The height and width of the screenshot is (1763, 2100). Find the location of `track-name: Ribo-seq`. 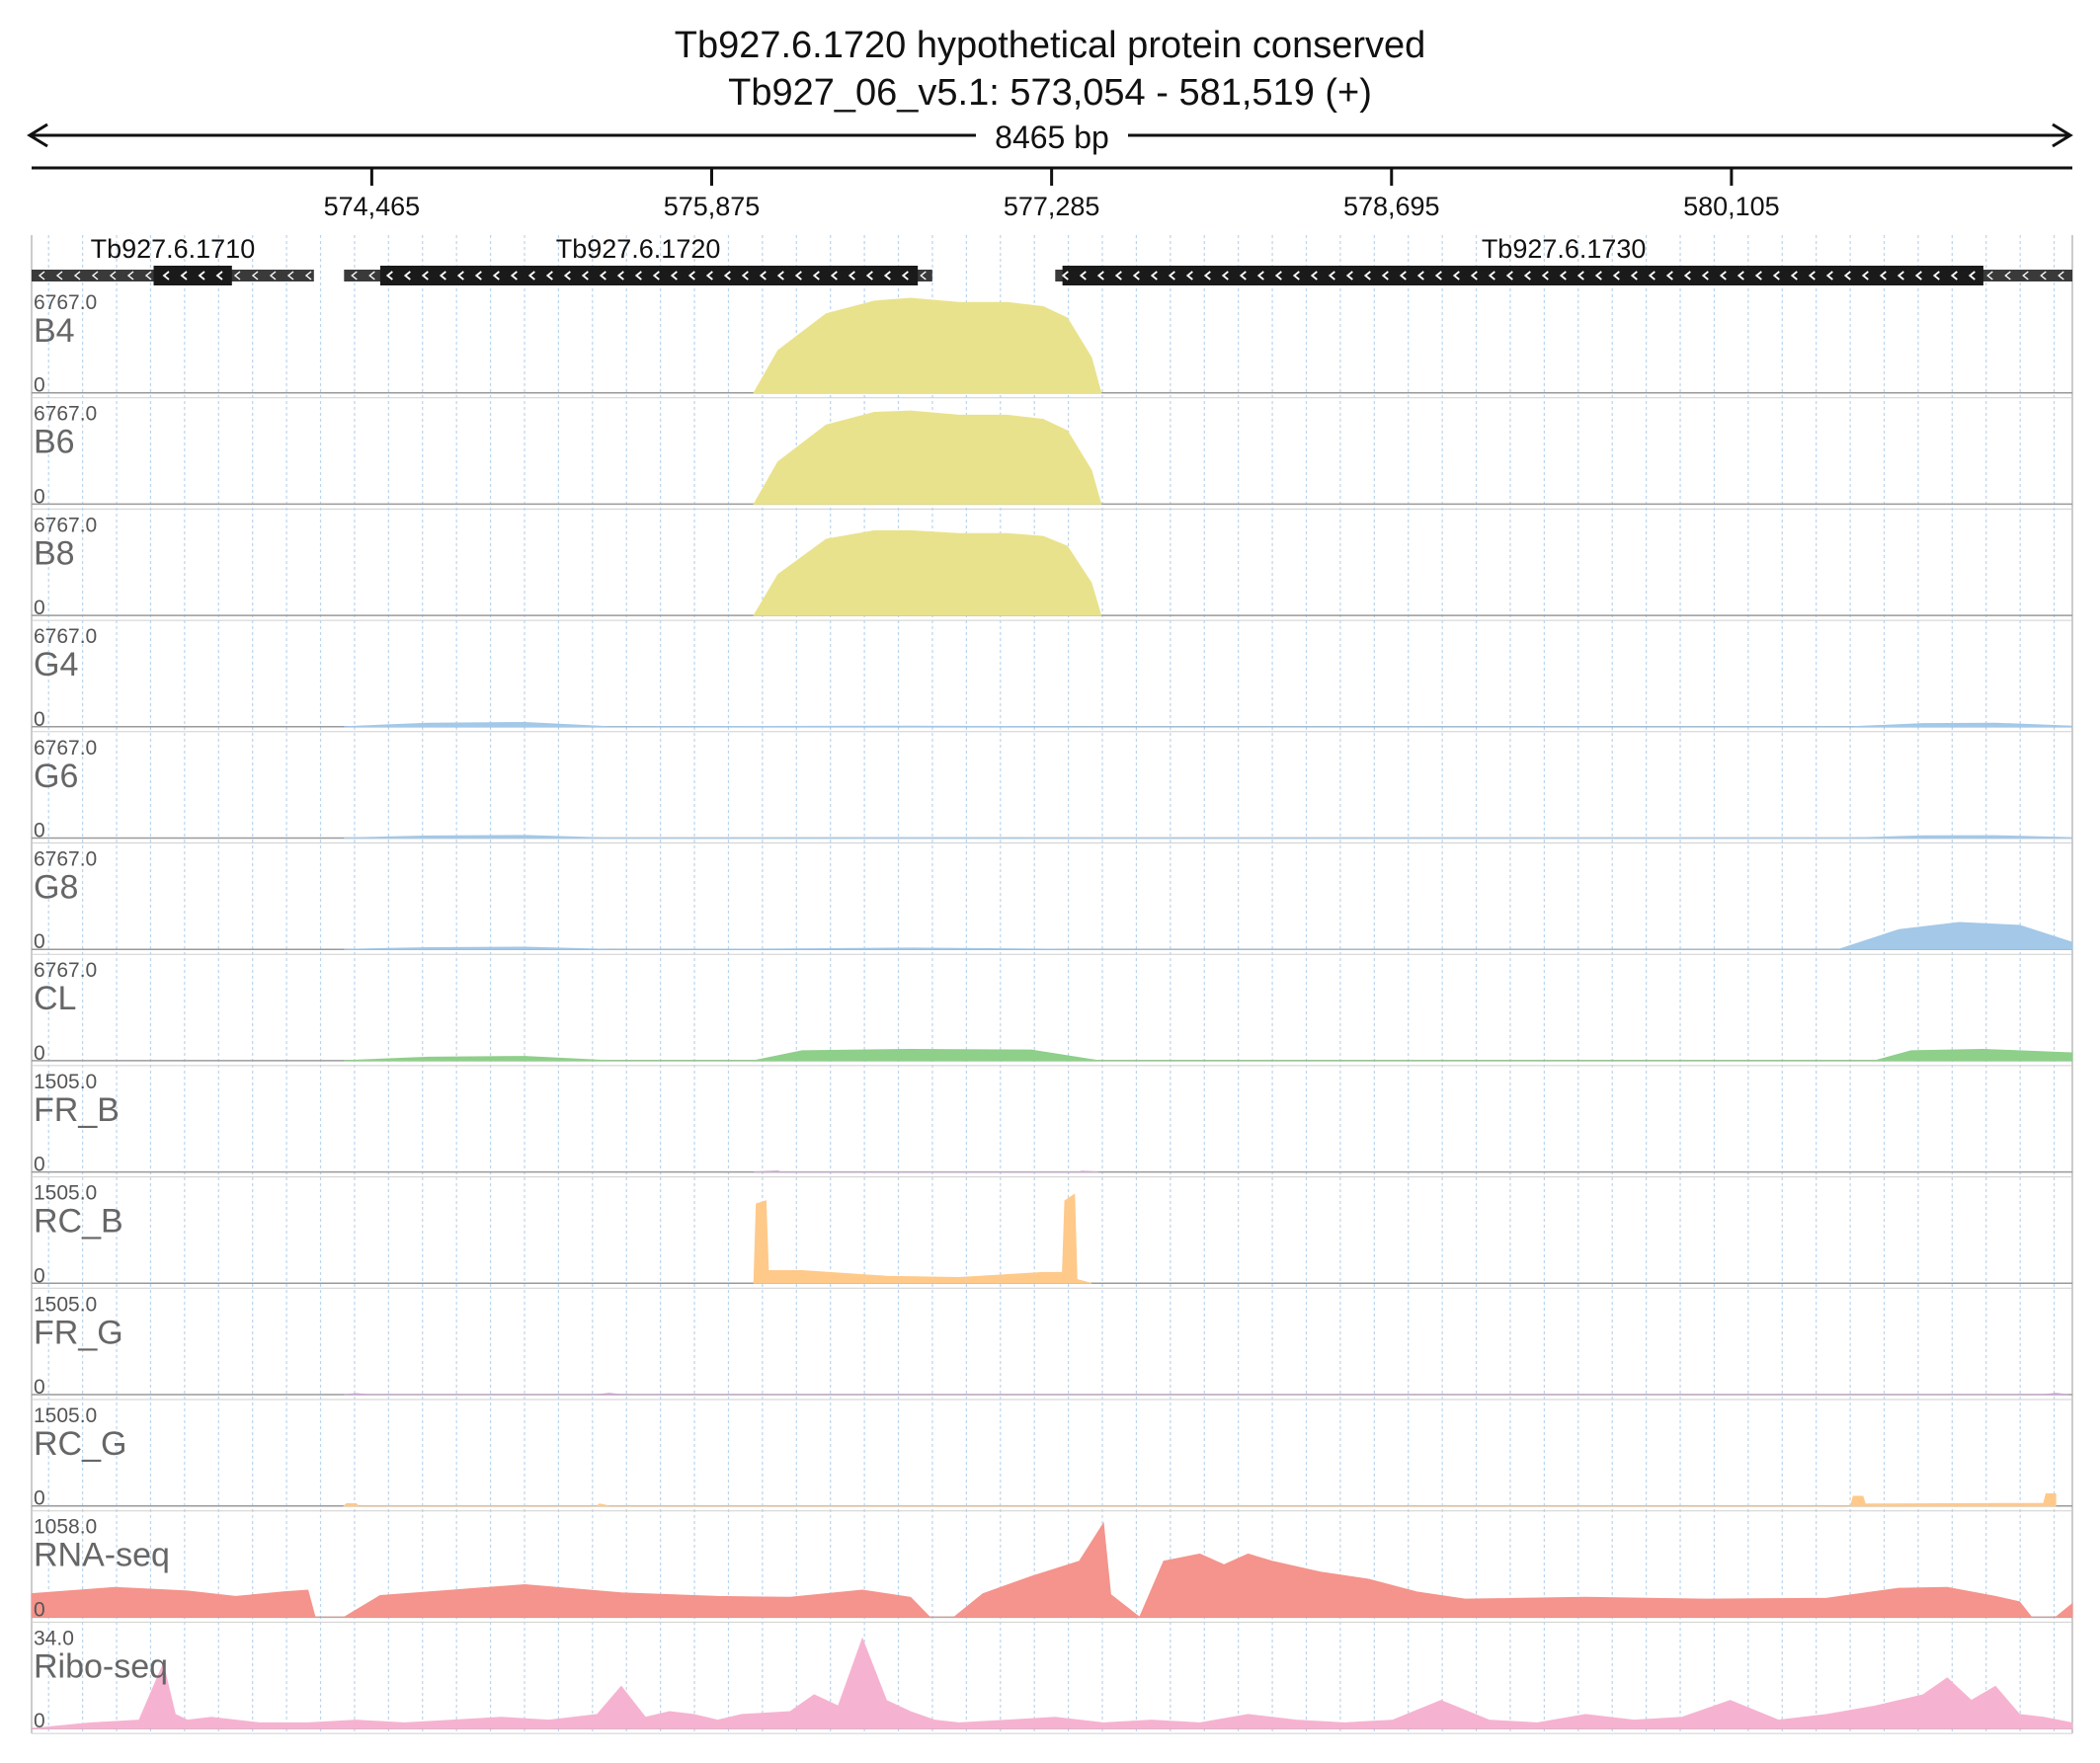

track-name: Ribo-seq is located at coordinates (101, 1666).